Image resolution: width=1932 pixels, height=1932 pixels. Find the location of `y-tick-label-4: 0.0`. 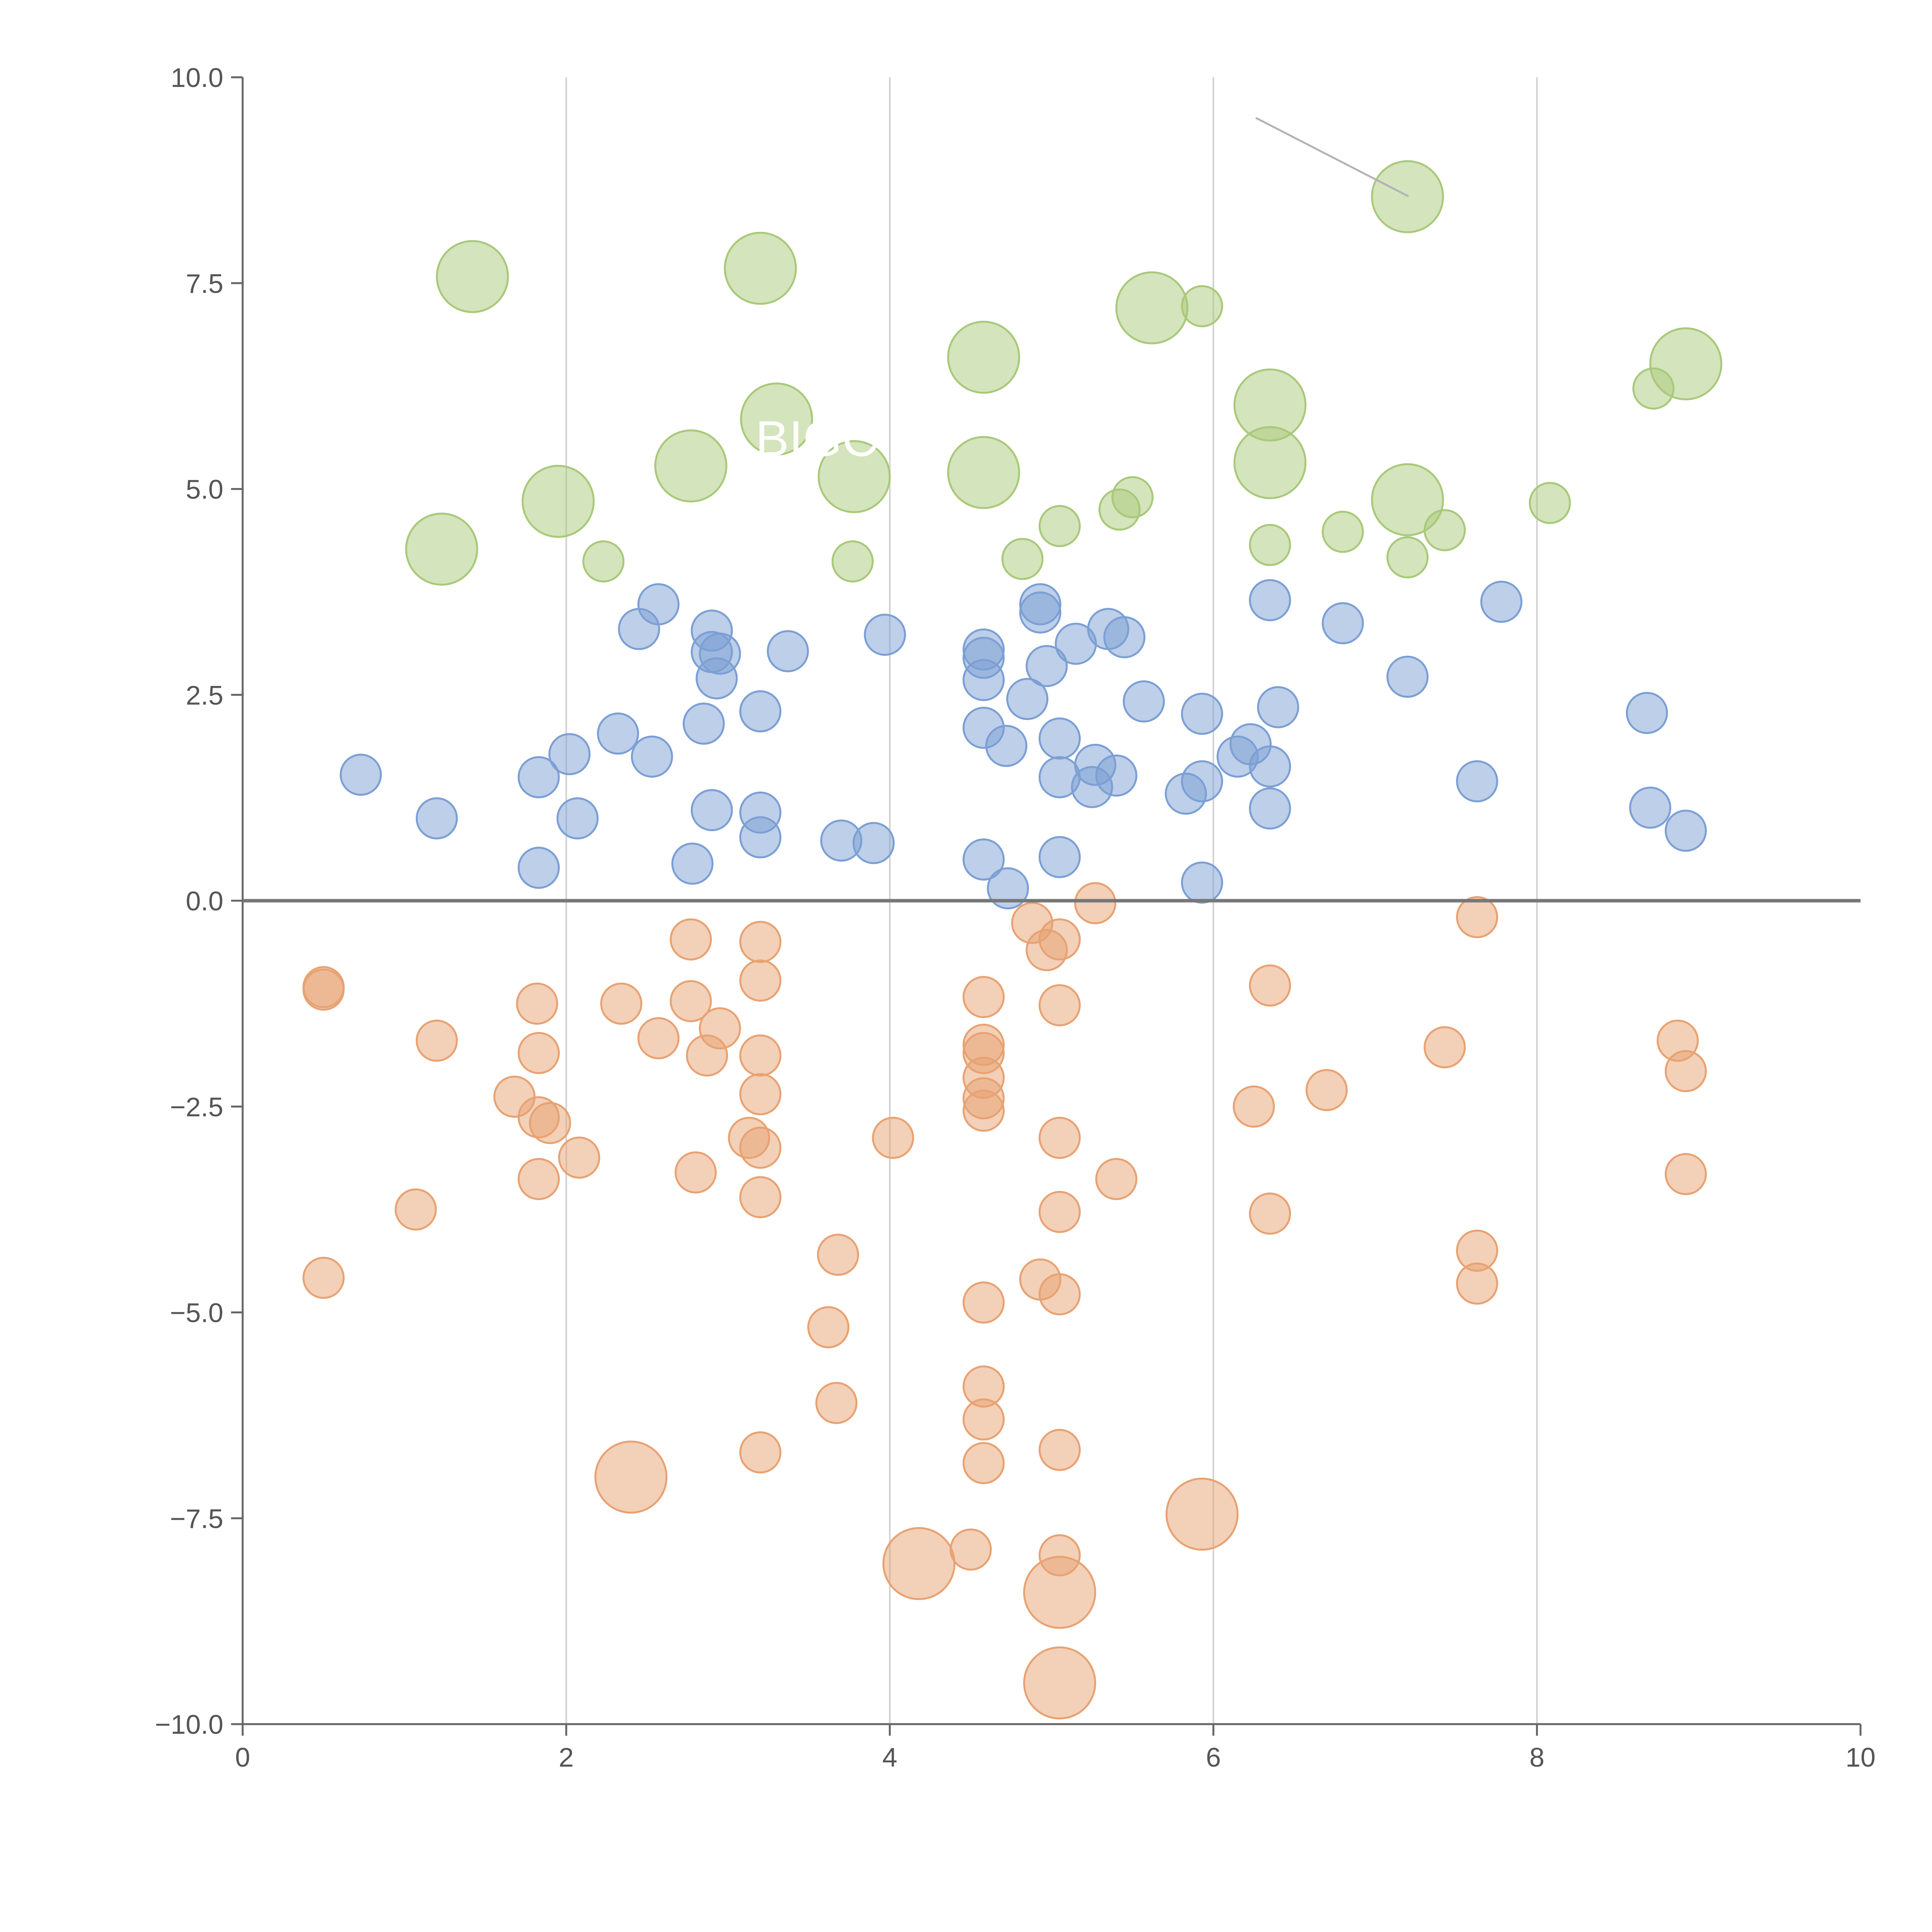

y-tick-label-4: 0.0 is located at coordinates (205, 901).